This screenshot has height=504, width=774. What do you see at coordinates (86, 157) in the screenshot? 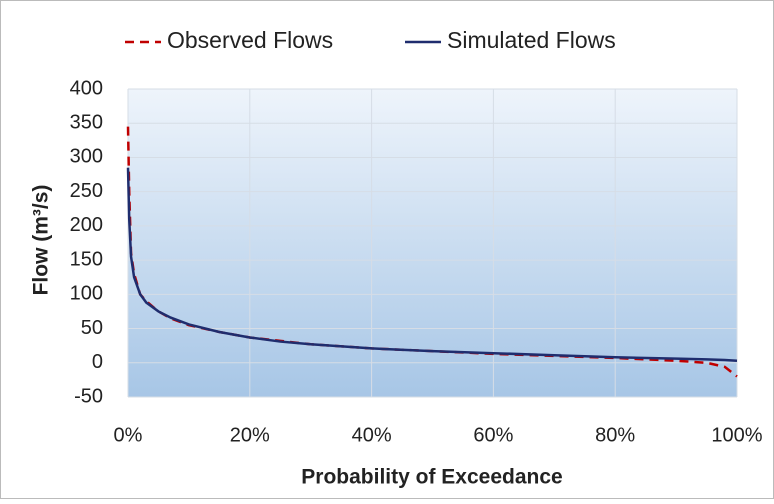
I see `y-tick-label: 300` at bounding box center [86, 157].